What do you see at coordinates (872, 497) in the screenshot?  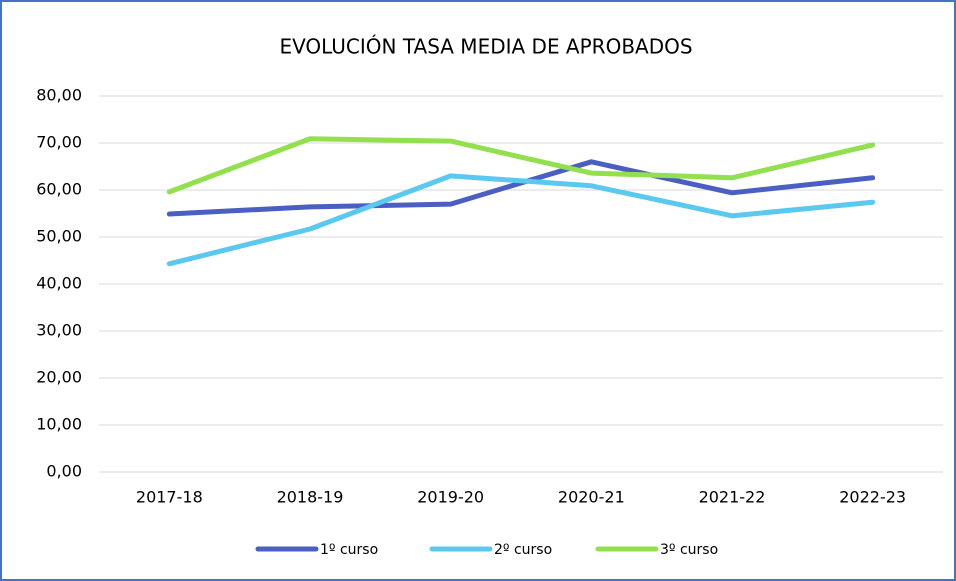 I see `x-tick-label: 2022-23` at bounding box center [872, 497].